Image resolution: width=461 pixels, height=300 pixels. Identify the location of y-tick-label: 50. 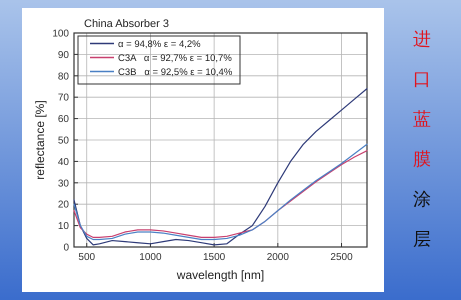
(64, 141).